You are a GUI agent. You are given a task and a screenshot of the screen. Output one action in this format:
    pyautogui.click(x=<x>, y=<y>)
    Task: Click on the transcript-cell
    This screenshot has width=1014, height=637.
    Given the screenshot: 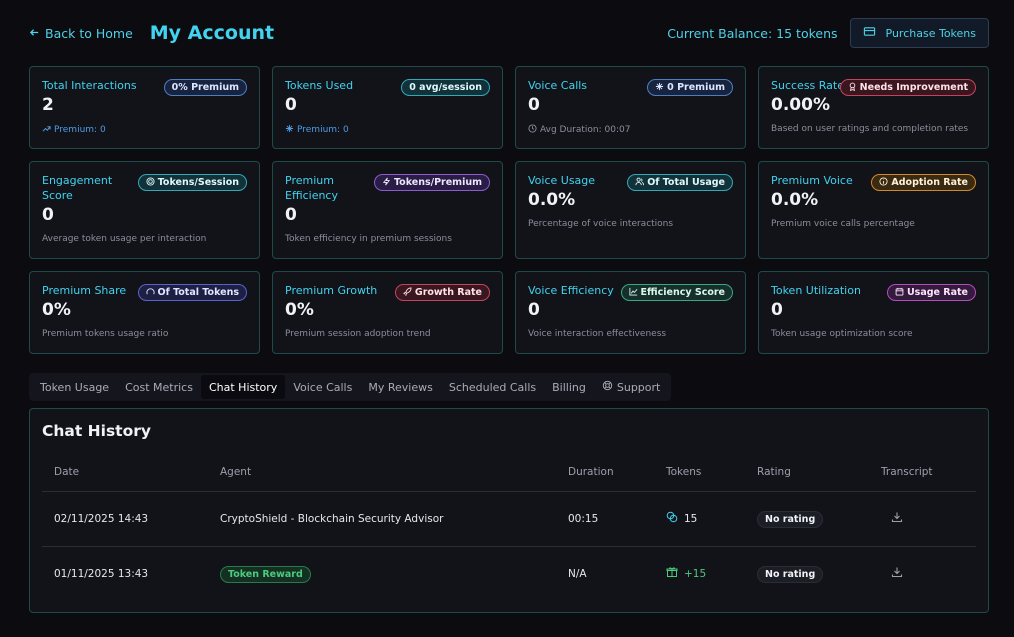 What is the action you would take?
    pyautogui.click(x=922, y=573)
    